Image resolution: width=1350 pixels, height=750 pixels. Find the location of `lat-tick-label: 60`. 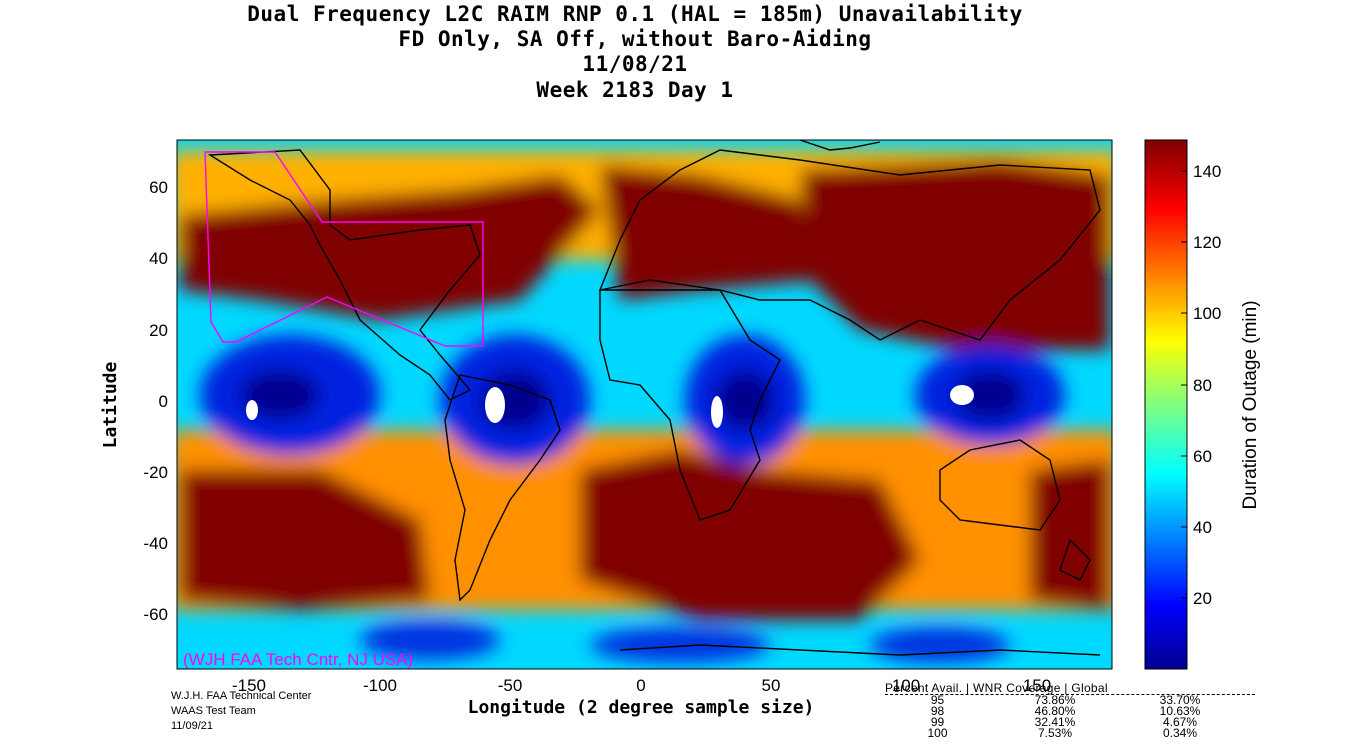

lat-tick-label: 60 is located at coordinates (158, 187).